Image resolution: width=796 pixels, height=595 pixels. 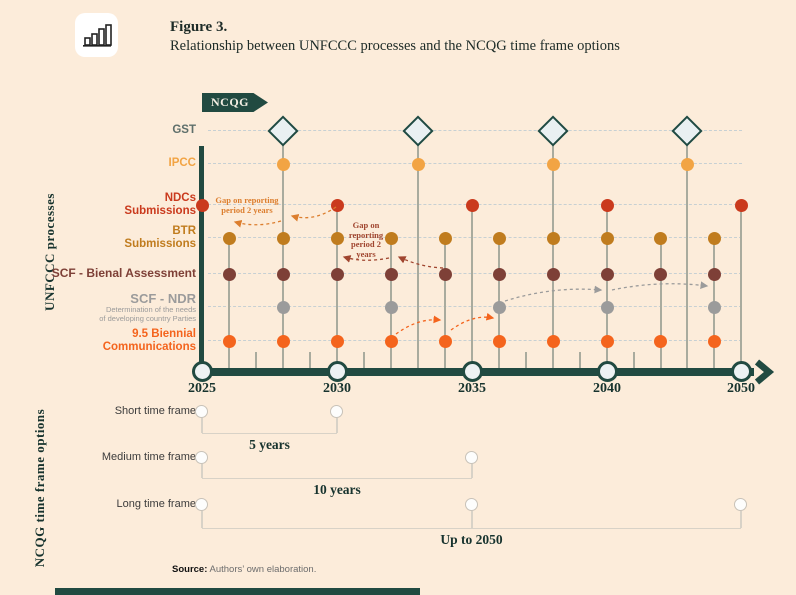 What do you see at coordinates (634, 360) in the screenshot?
I see `axis-tick-2042` at bounding box center [634, 360].